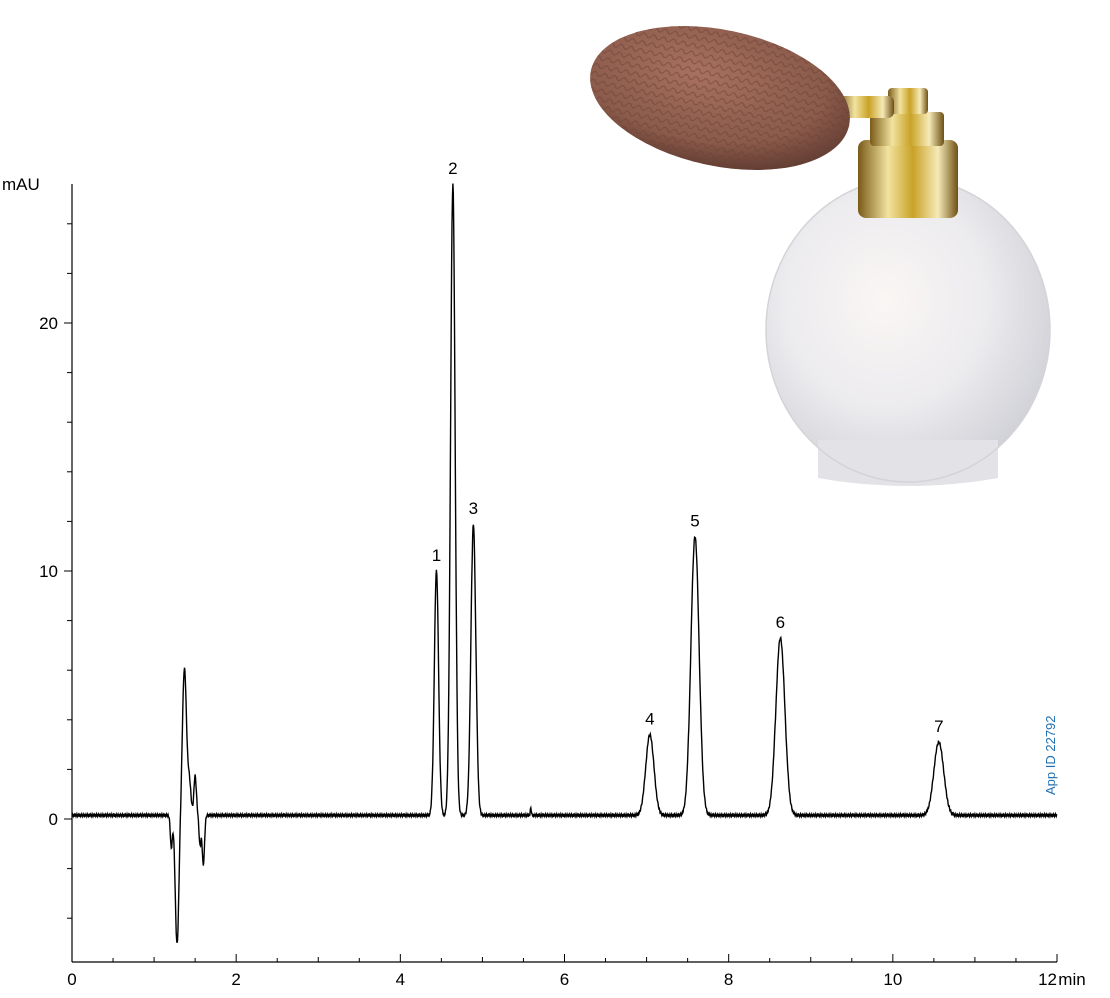 This screenshot has width=1110, height=998. What do you see at coordinates (1050, 755) in the screenshot?
I see `app-id-label: App ID 22792` at bounding box center [1050, 755].